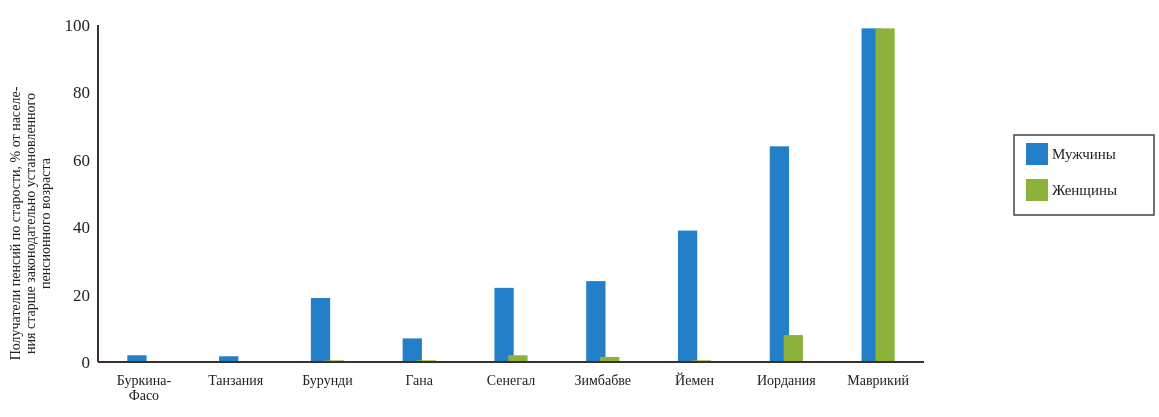 The height and width of the screenshot is (417, 1159). I want to click on x-tick-label: Зимбабве, so click(603, 380).